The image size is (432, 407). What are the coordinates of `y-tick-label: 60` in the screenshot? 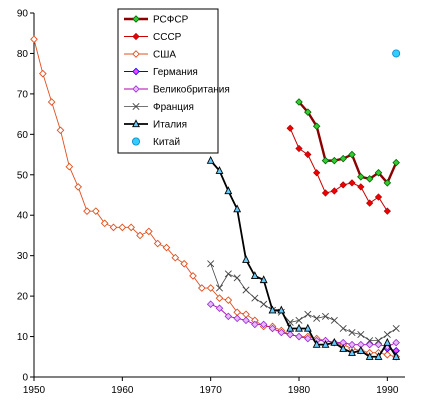 It's located at (23, 135).